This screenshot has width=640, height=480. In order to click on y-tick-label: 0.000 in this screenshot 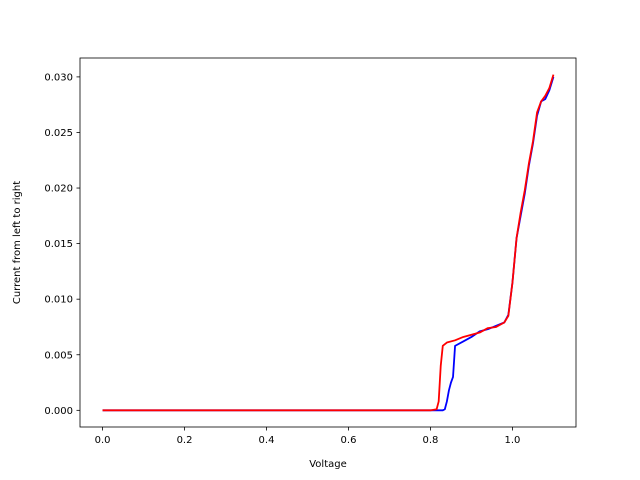, I will do `click(58, 411)`.